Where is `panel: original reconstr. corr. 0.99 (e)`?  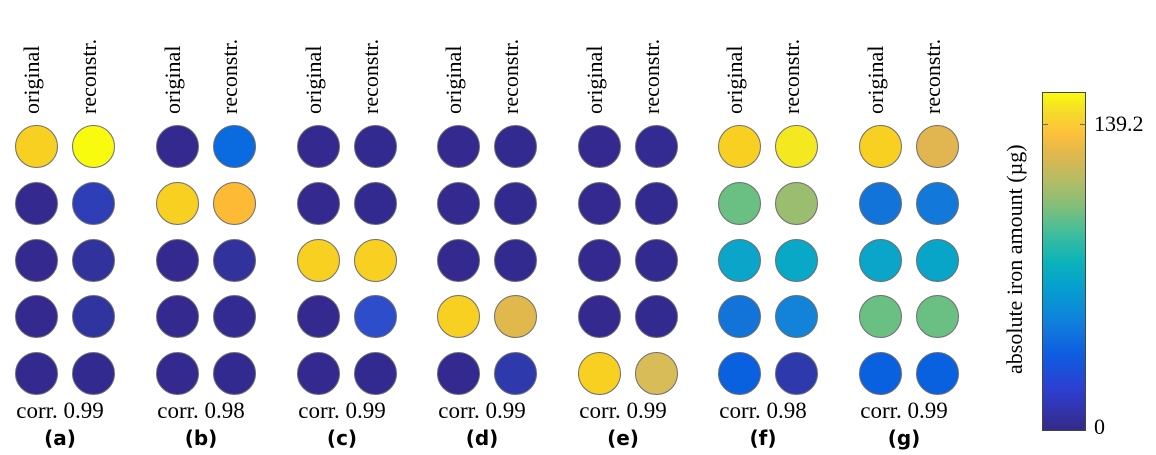 panel: original reconstr. corr. 0.99 (e) is located at coordinates (623, 227).